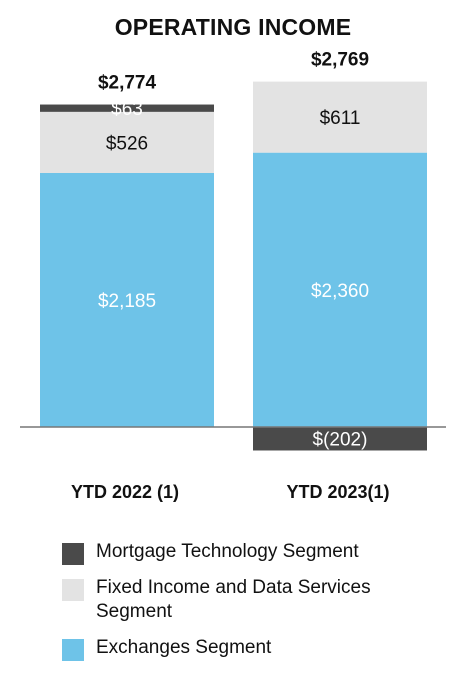 The height and width of the screenshot is (700, 466). Describe the element at coordinates (227, 551) in the screenshot. I see `legend-label-mortgage: Mortgage Technology Segment` at that location.